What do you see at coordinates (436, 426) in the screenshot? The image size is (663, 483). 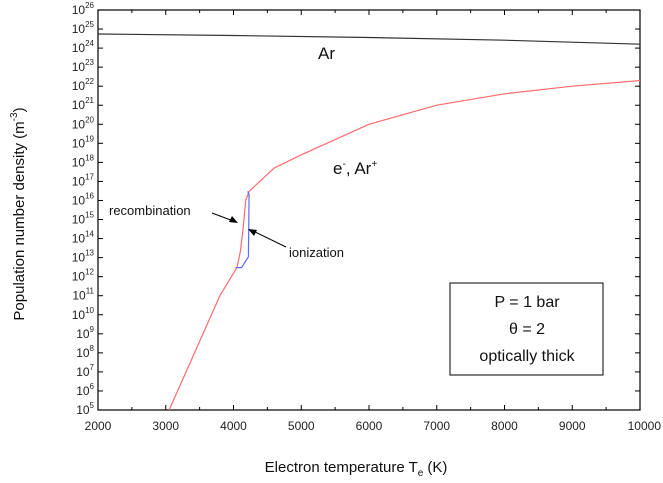 I see `x-tick-label: 7000` at bounding box center [436, 426].